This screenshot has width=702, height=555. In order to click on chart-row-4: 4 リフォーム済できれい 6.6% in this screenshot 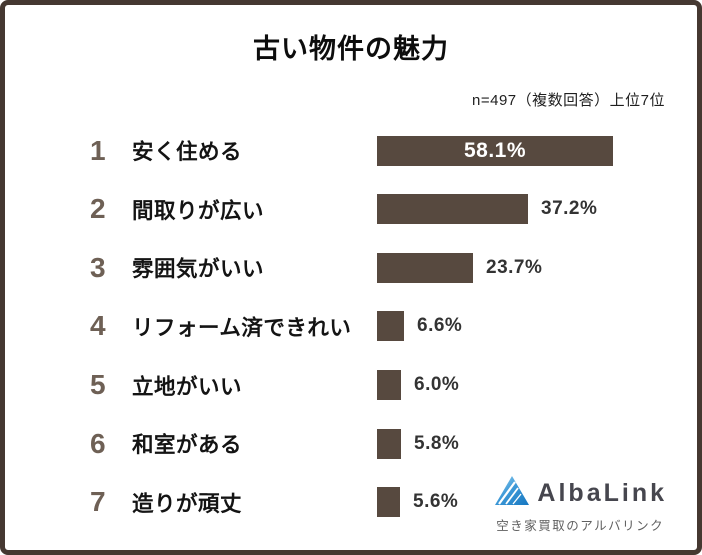, I will do `click(351, 326)`.